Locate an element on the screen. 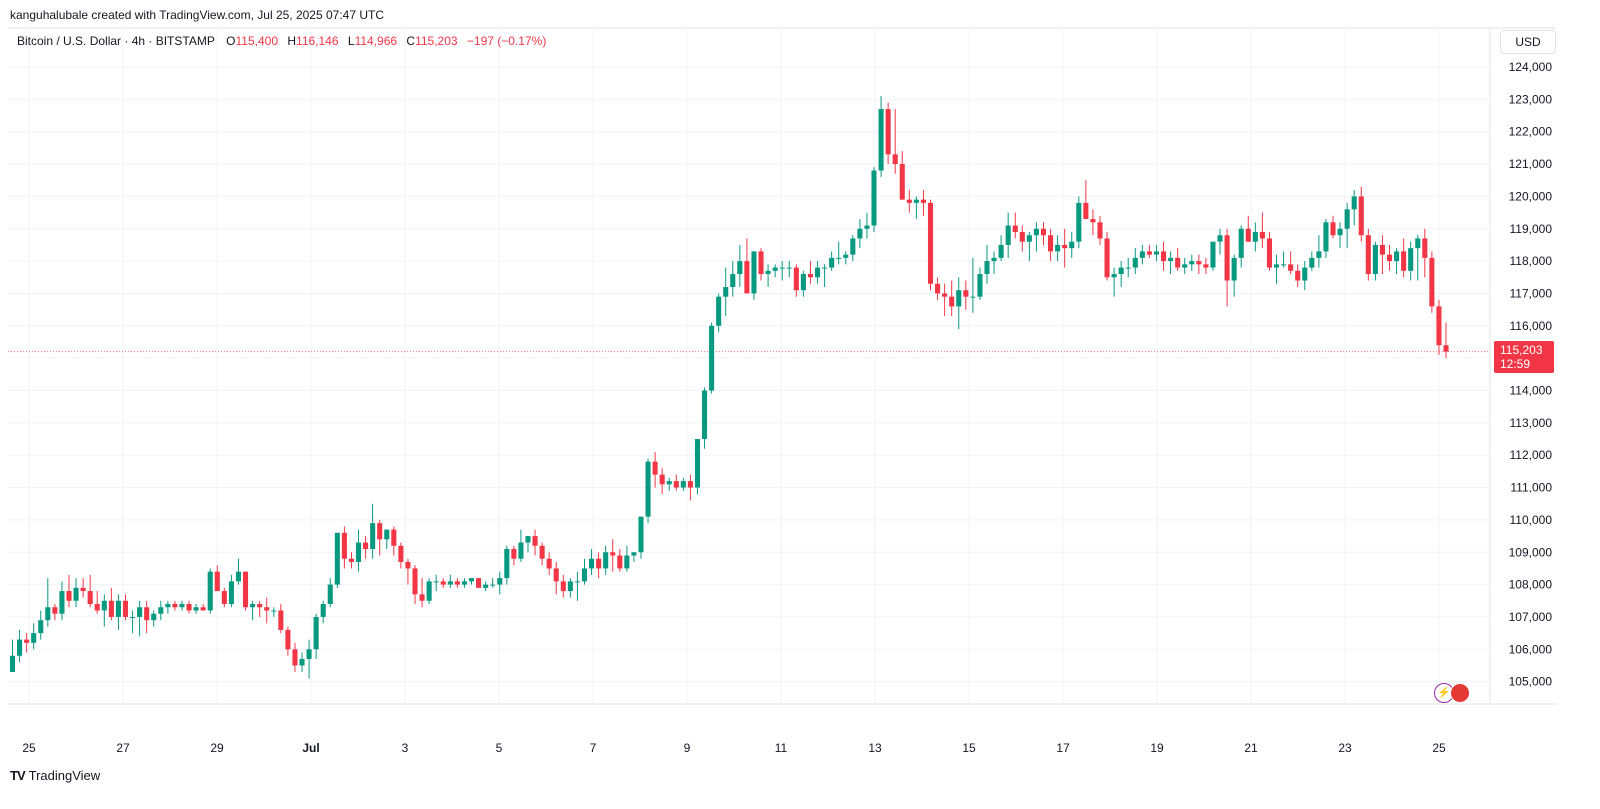  y-tick-label: 122,000 is located at coordinates (1531, 132).